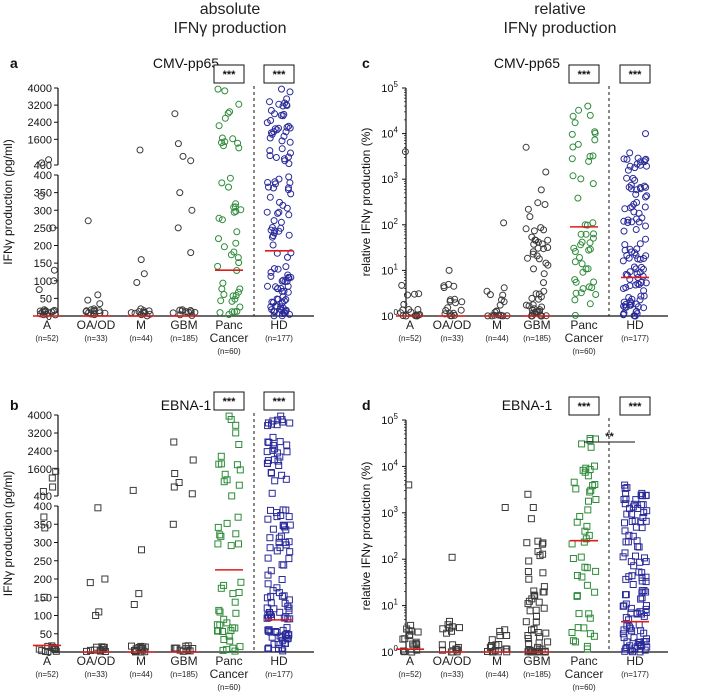 This screenshot has width=708, height=696. What do you see at coordinates (452, 674) in the screenshot?
I see `group-n-d-1: (n=33)` at bounding box center [452, 674].